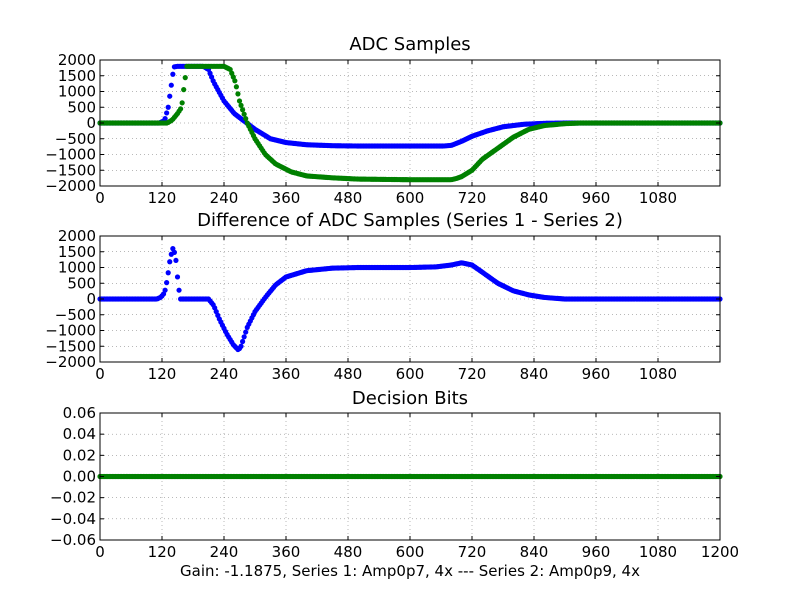 Image resolution: width=800 pixels, height=600 pixels. I want to click on chart-title: ADC Samples, so click(409, 44).